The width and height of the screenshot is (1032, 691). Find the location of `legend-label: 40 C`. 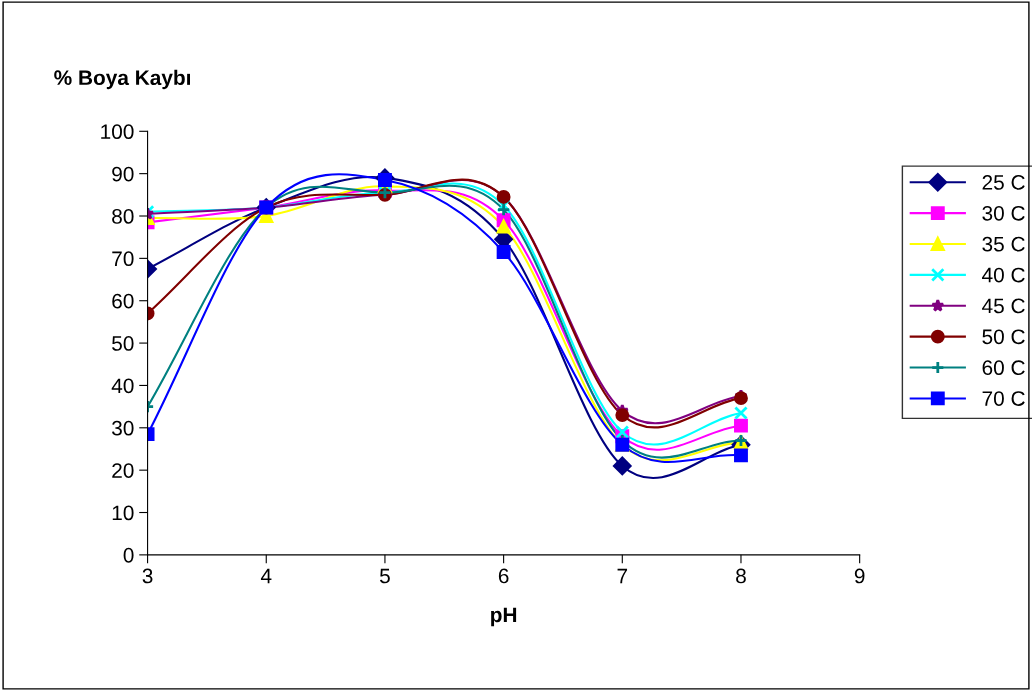

legend-label: 40 C is located at coordinates (1003, 275).